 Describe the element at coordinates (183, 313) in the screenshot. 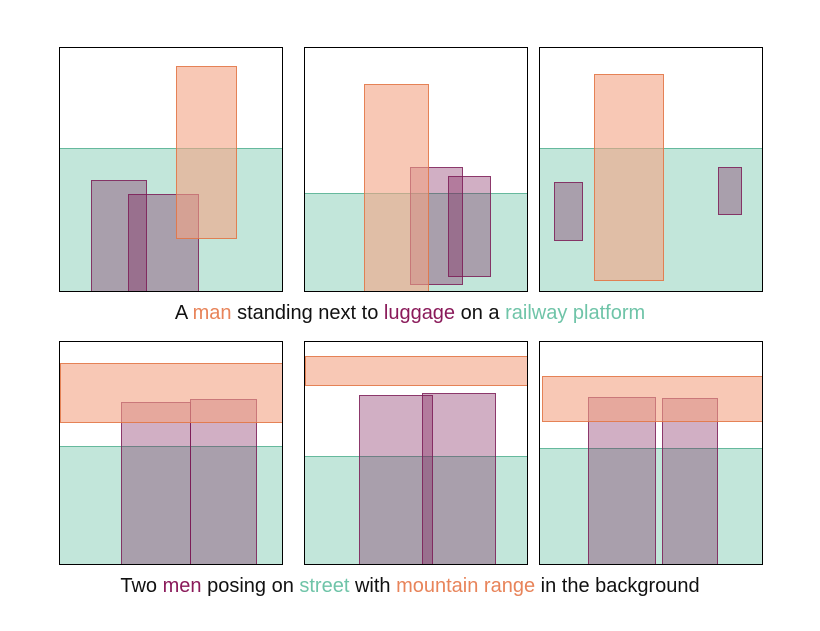

I see `caption-segment: A` at that location.